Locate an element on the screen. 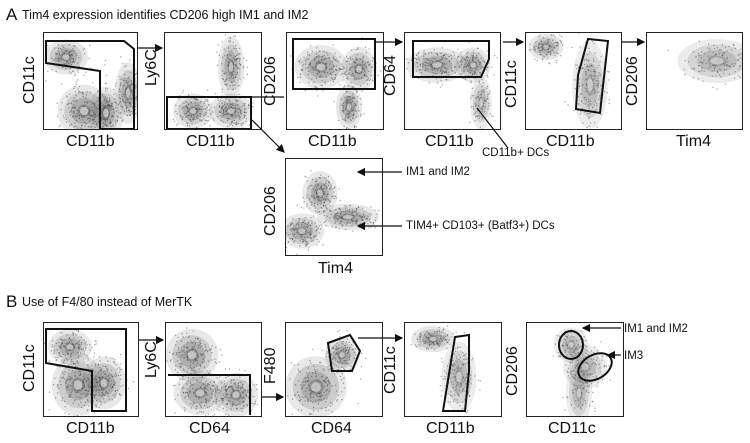 The height and width of the screenshot is (443, 750). panel-b-letter: B is located at coordinates (12, 301).